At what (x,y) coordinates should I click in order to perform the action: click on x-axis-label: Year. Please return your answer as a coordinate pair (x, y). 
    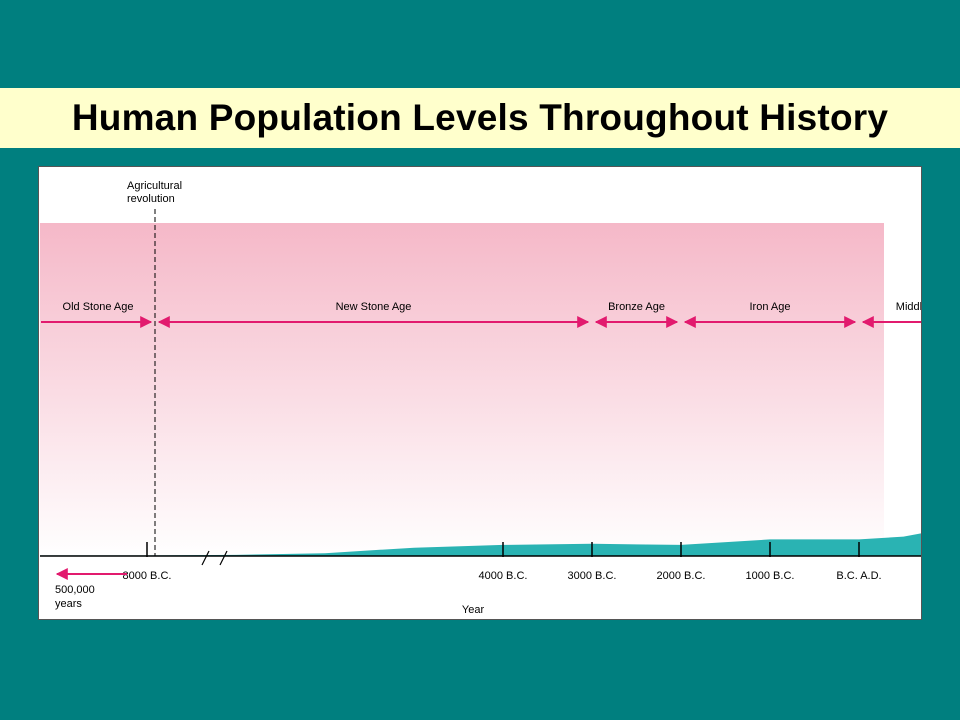
    Looking at the image, I should click on (473, 610).